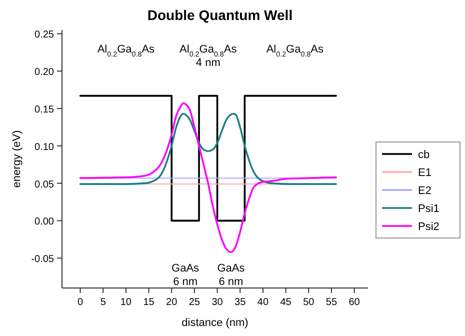  Describe the element at coordinates (44, 184) in the screenshot. I see `y-tick-label: 0.05` at that location.